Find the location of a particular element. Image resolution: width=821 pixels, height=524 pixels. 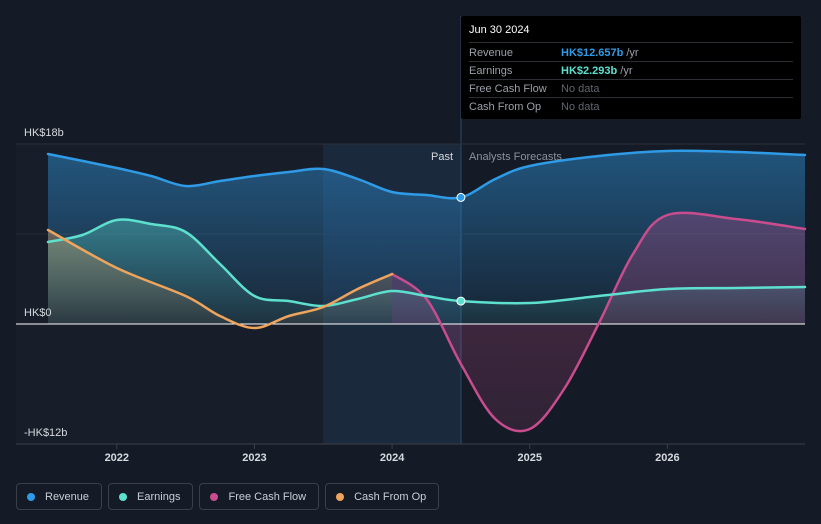

legend-item-revenue: Revenue is located at coordinates (59, 496).